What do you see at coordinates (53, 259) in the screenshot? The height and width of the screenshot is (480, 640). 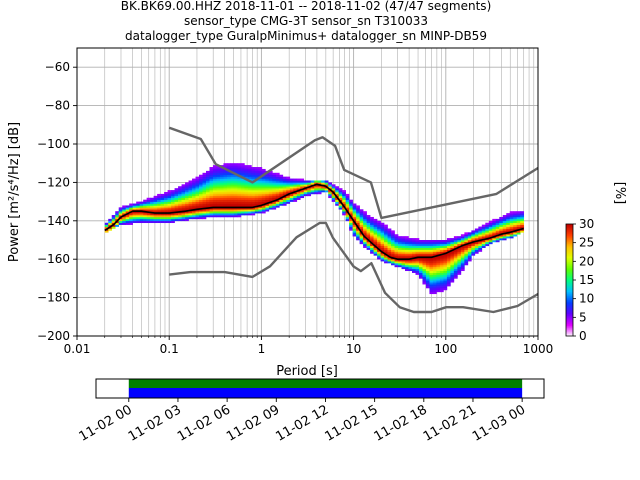 I see `y-tick-label: −160` at bounding box center [53, 259].